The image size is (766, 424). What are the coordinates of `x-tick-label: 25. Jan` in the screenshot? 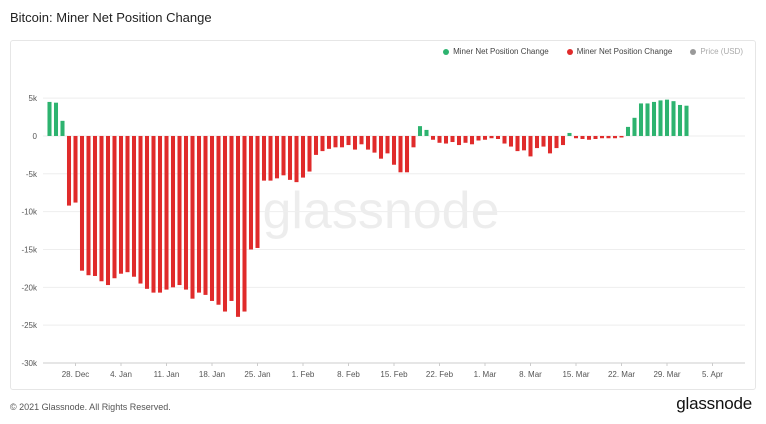 It's located at (257, 374).